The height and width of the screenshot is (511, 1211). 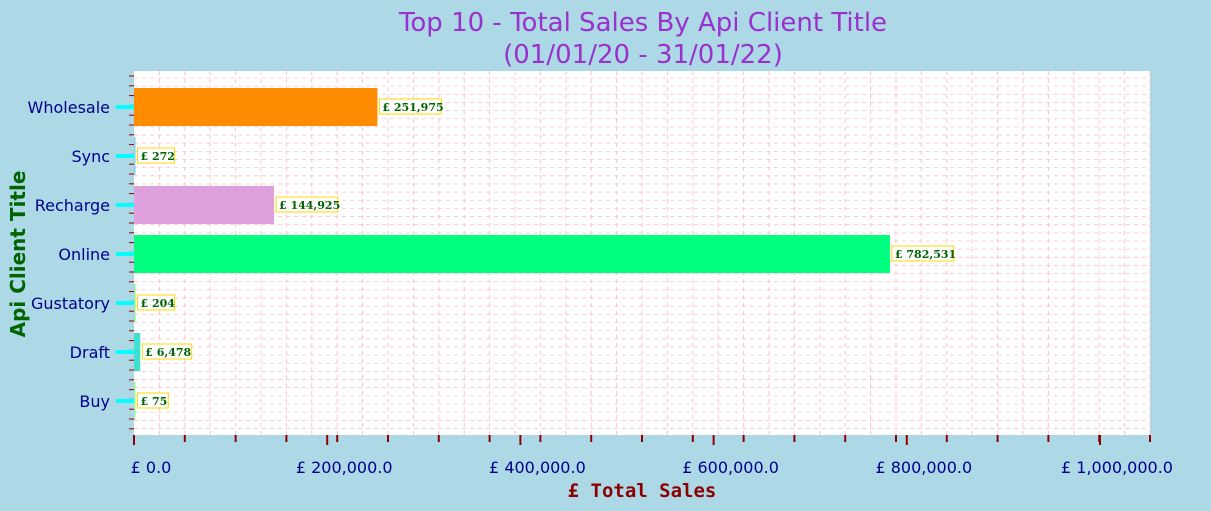 What do you see at coordinates (642, 491) in the screenshot?
I see `x-axis-label: £ Total Sales` at bounding box center [642, 491].